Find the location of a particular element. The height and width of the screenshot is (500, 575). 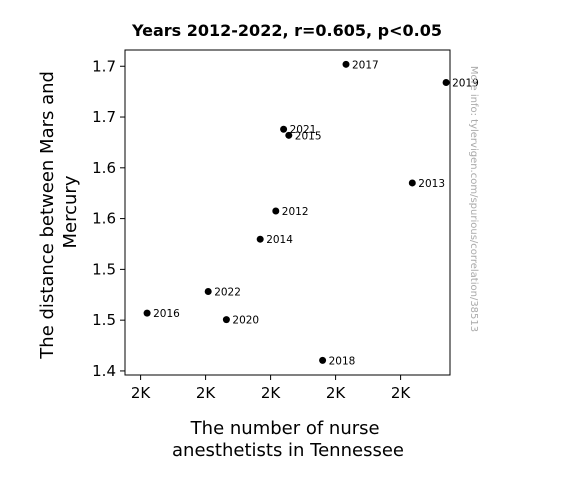

data-point-2020 is located at coordinates (226, 320).